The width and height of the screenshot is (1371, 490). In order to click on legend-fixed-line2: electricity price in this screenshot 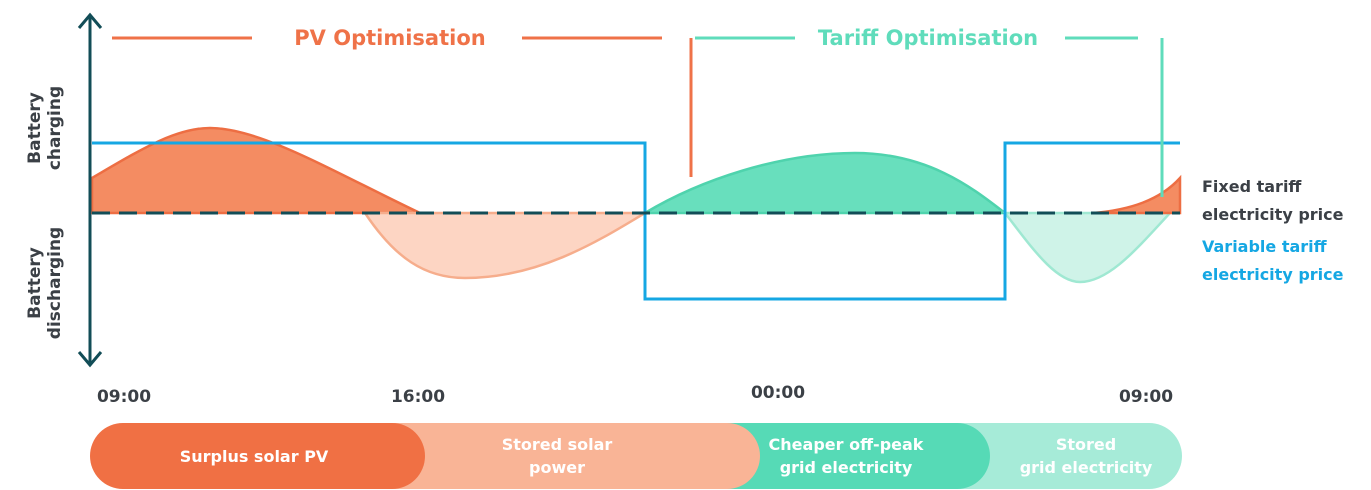, I will do `click(1273, 214)`.